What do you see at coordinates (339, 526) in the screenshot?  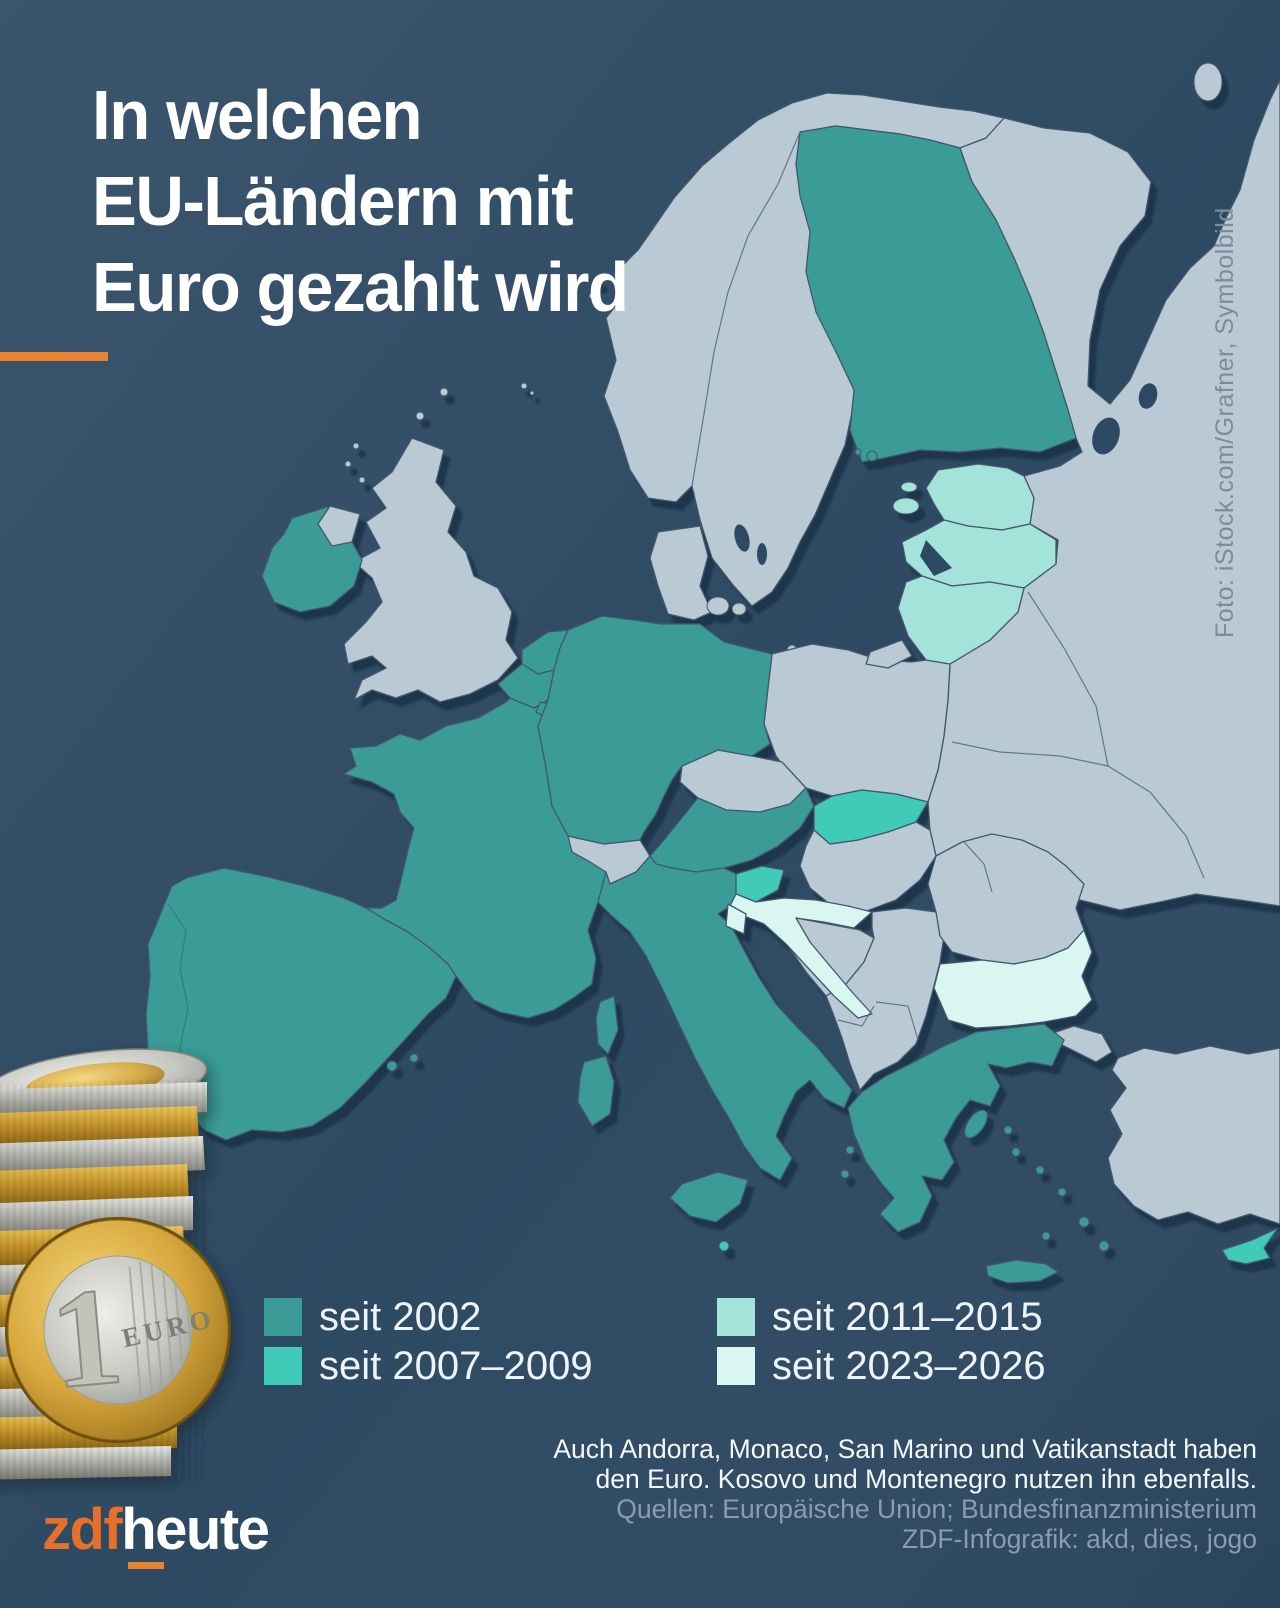 I see `country-northern-ireland` at bounding box center [339, 526].